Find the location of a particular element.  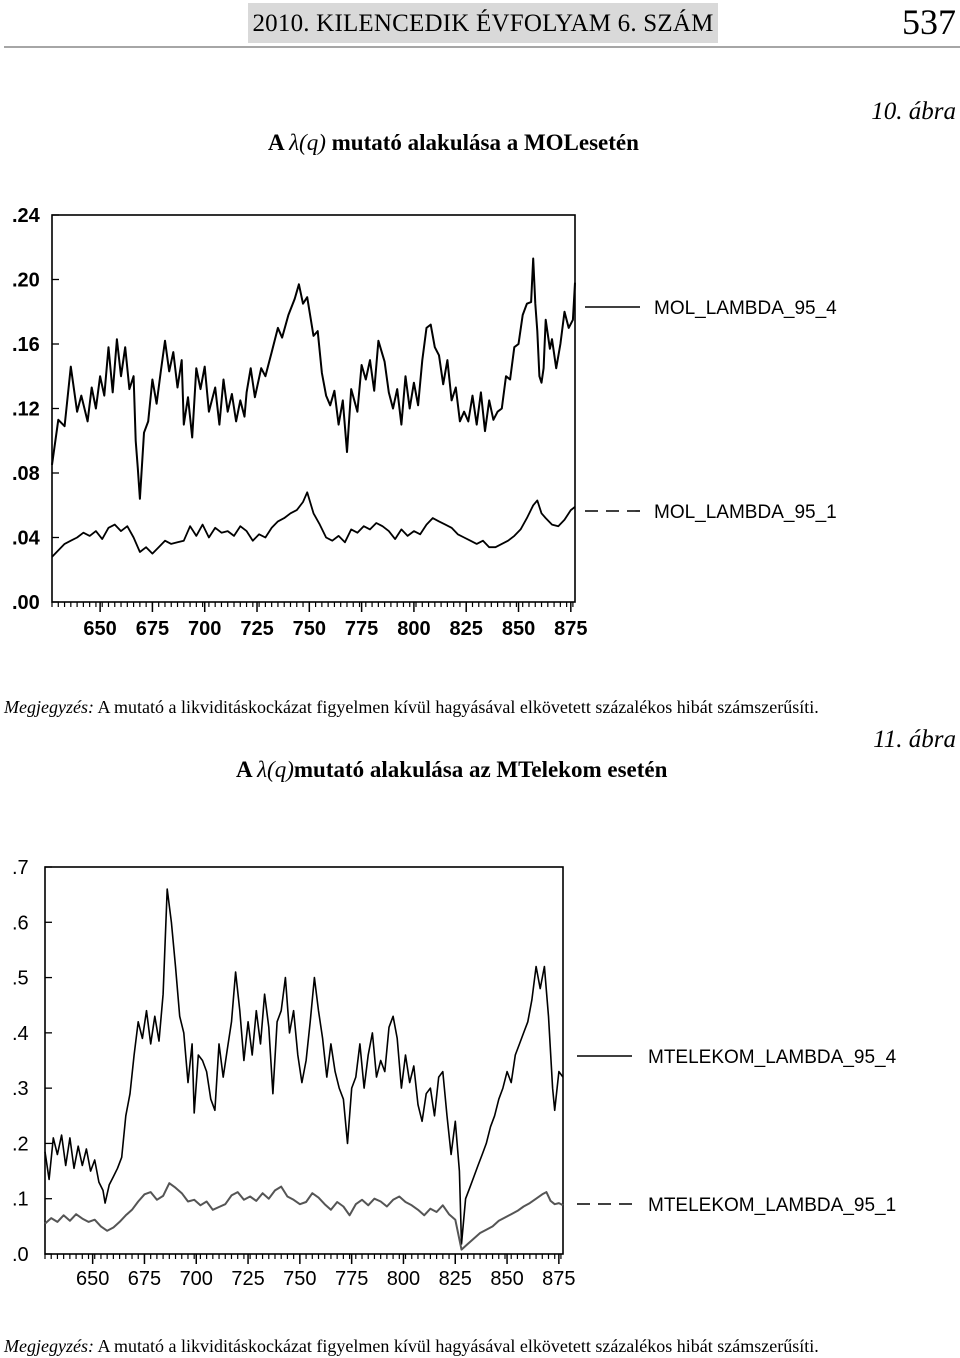

figure-10-title-lambda: λ(q) is located at coordinates (307, 142).